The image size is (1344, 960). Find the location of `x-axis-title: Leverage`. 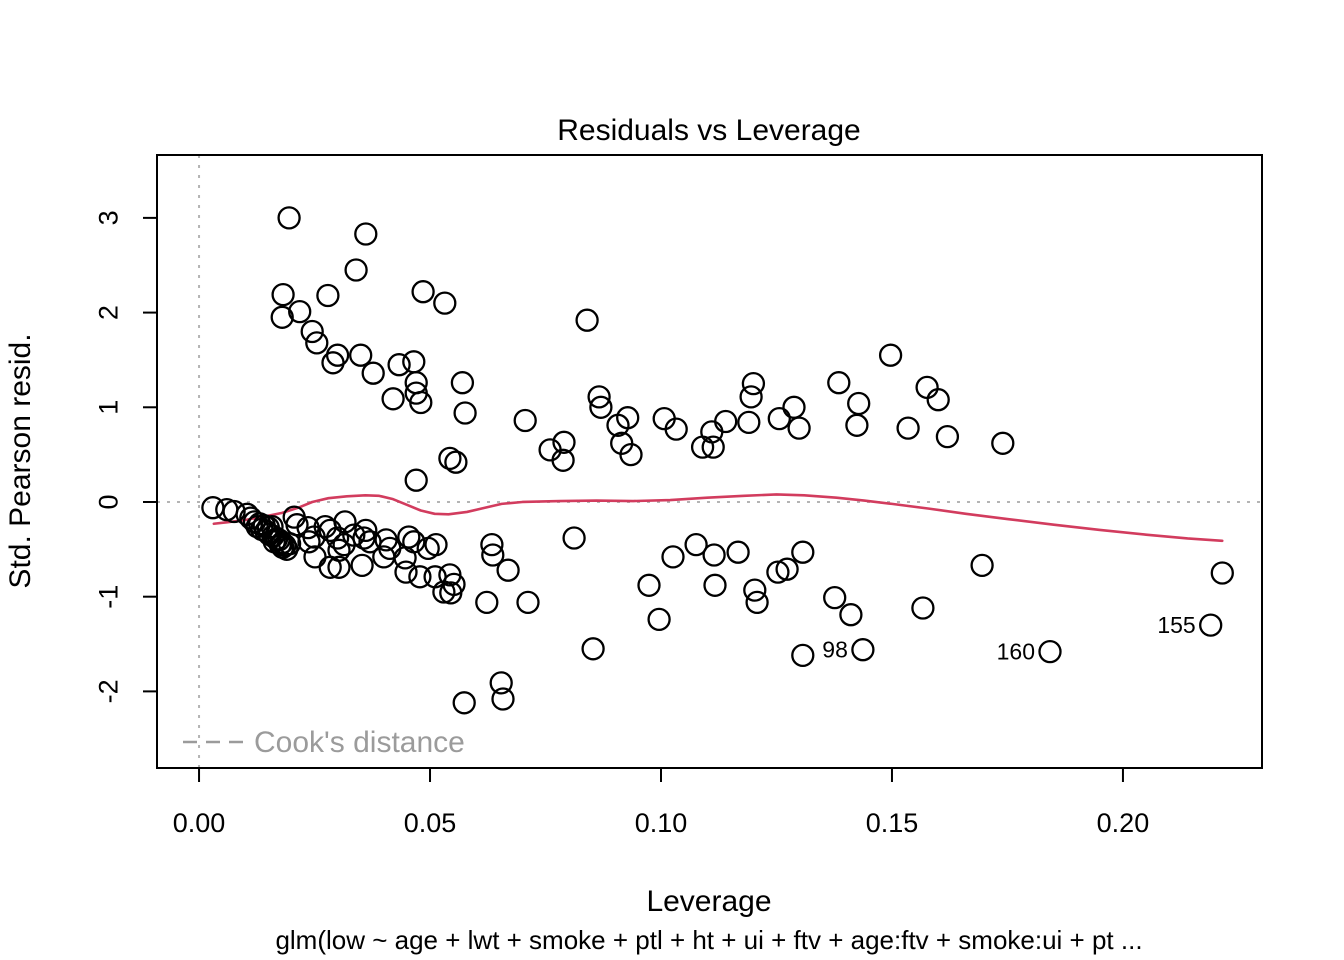

x-axis-title: Leverage is located at coordinates (708, 901).